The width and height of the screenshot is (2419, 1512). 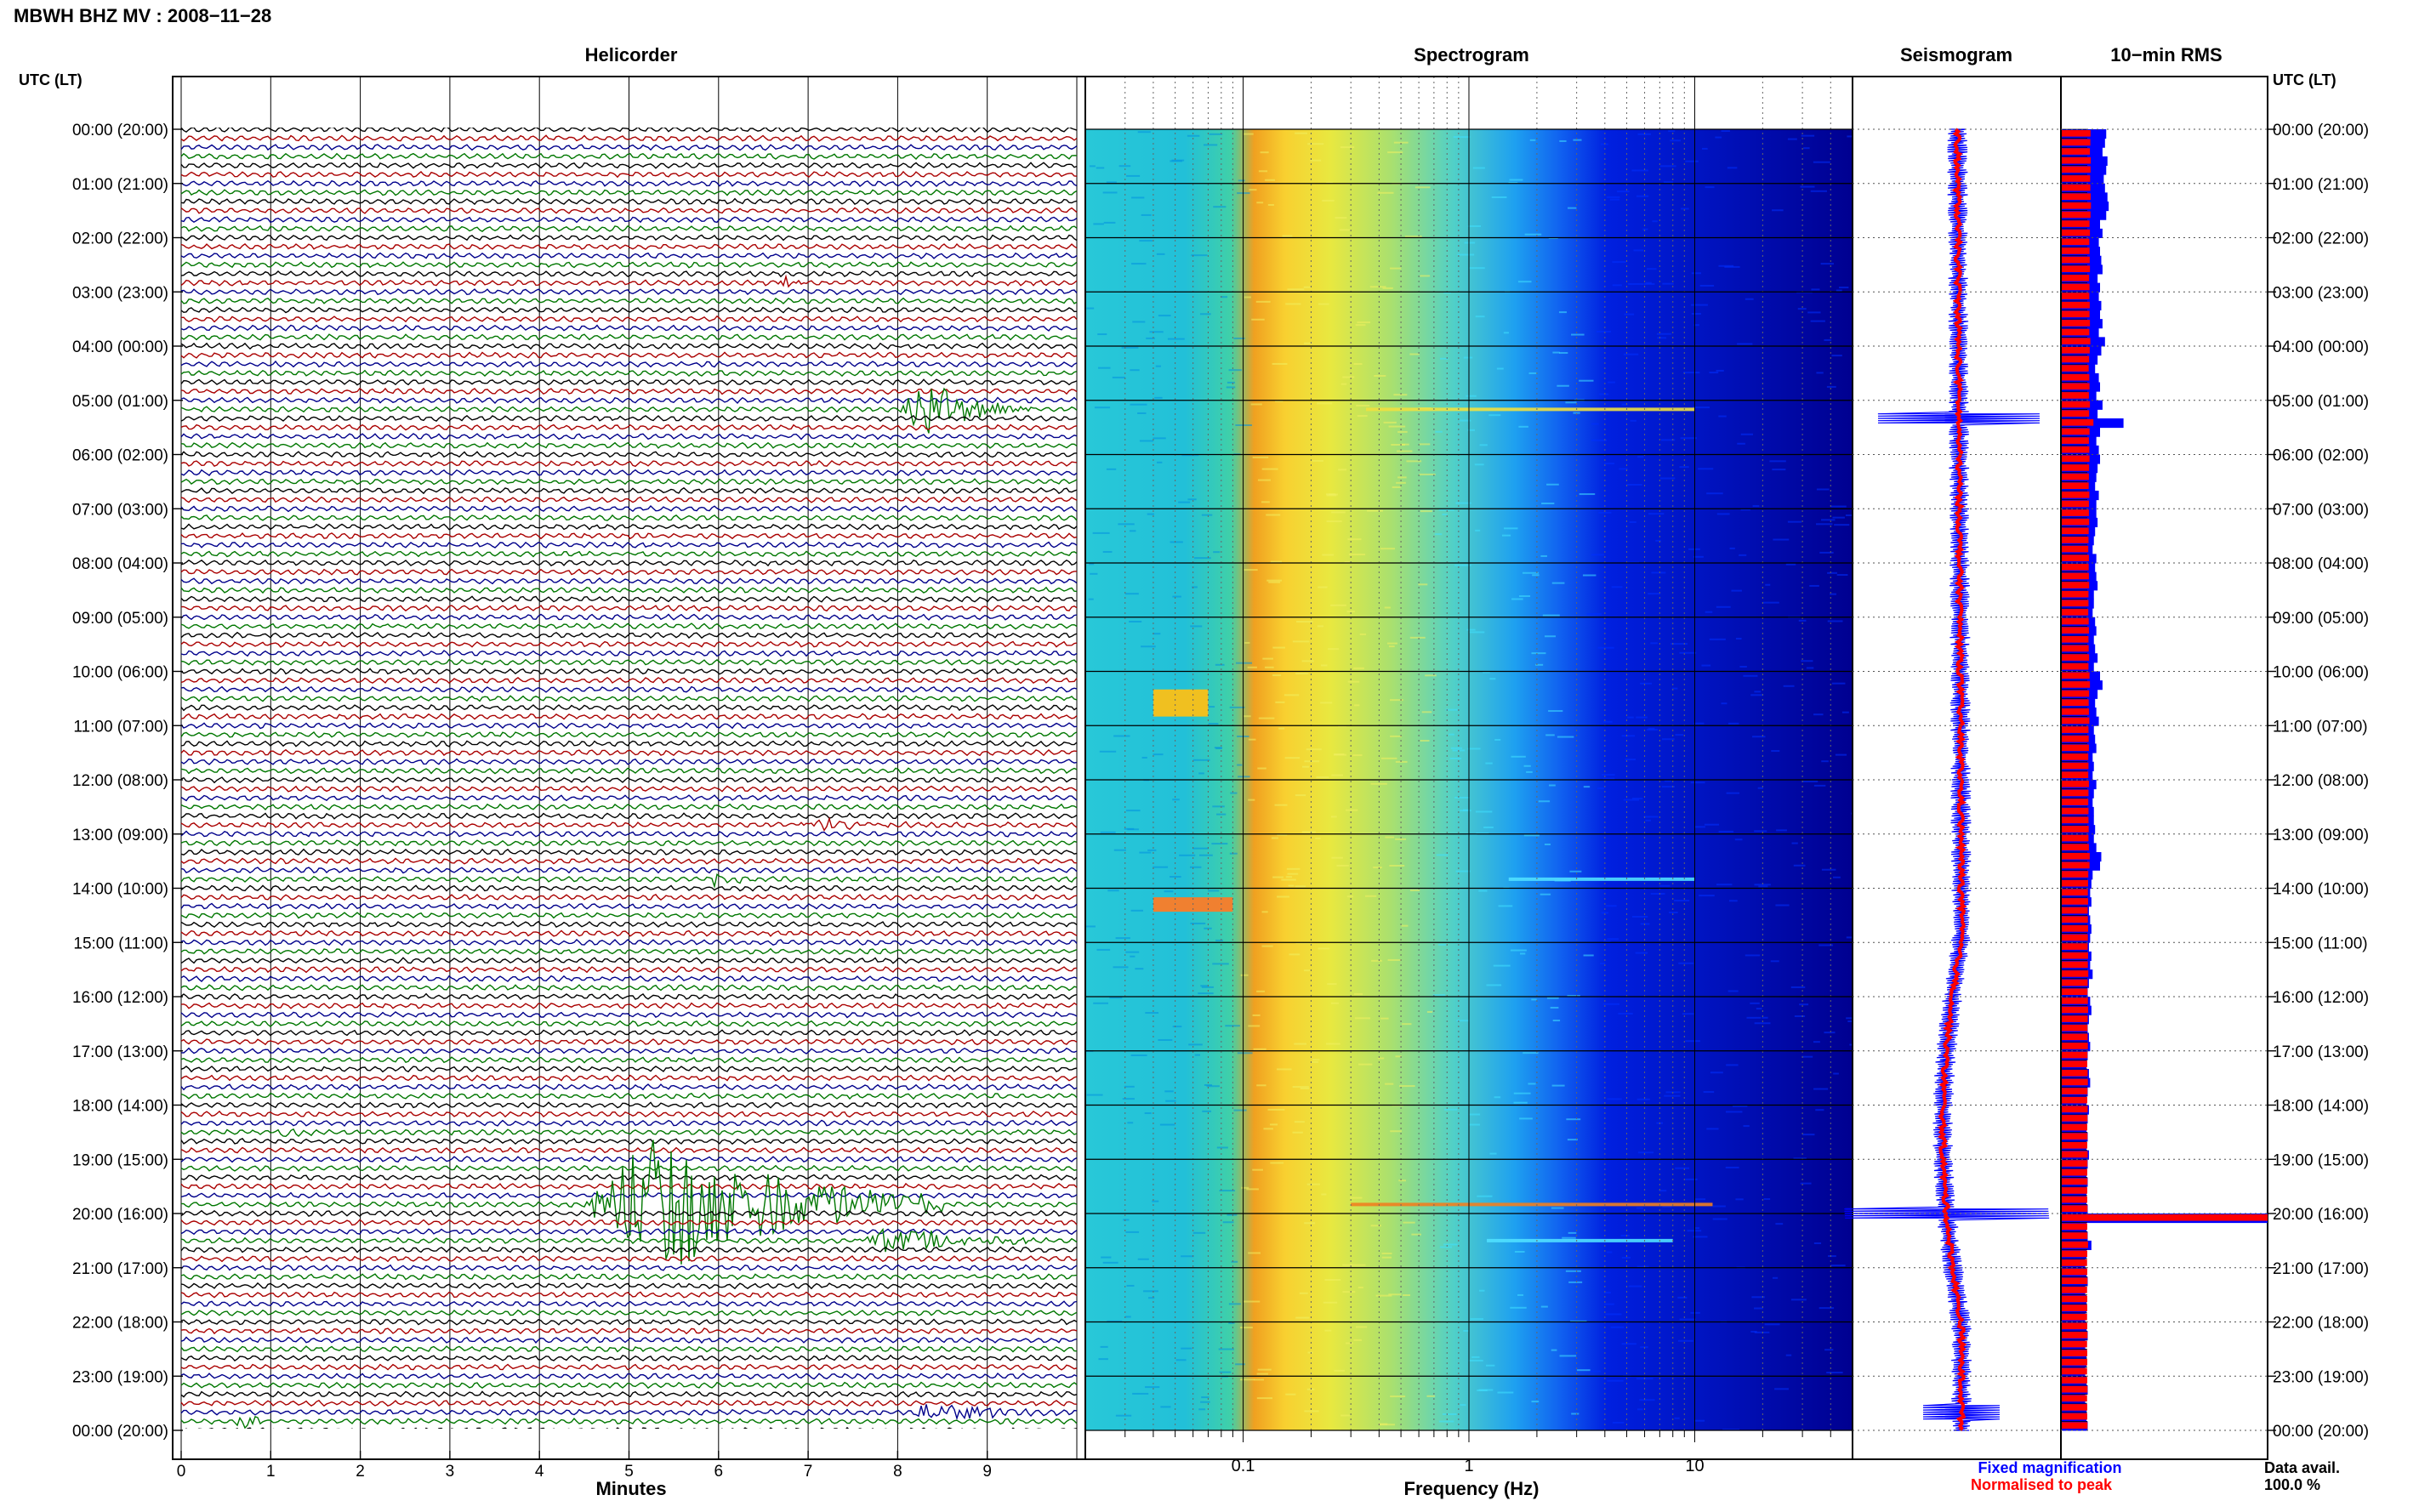 I want to click on hour-label-right: 09:00 (05:00), so click(x=2321, y=619).